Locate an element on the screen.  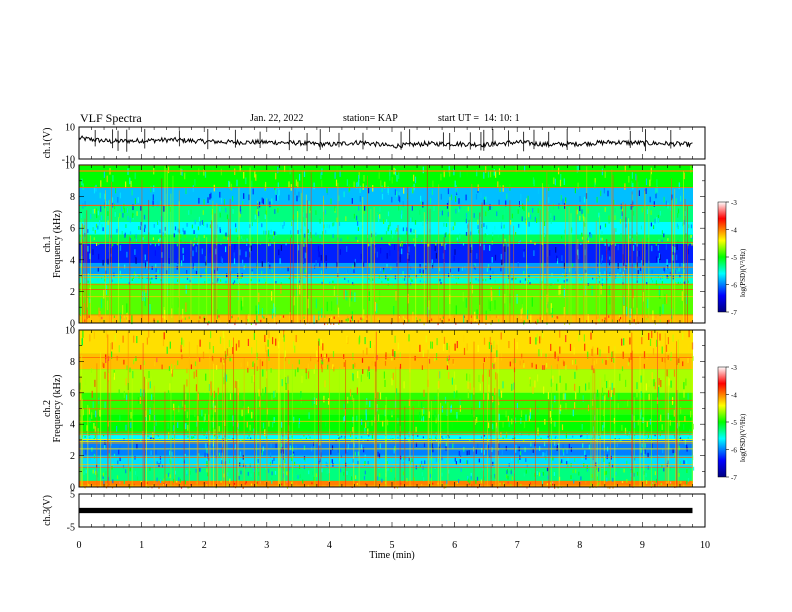
frequency-band is located at coordinates (386, 239).